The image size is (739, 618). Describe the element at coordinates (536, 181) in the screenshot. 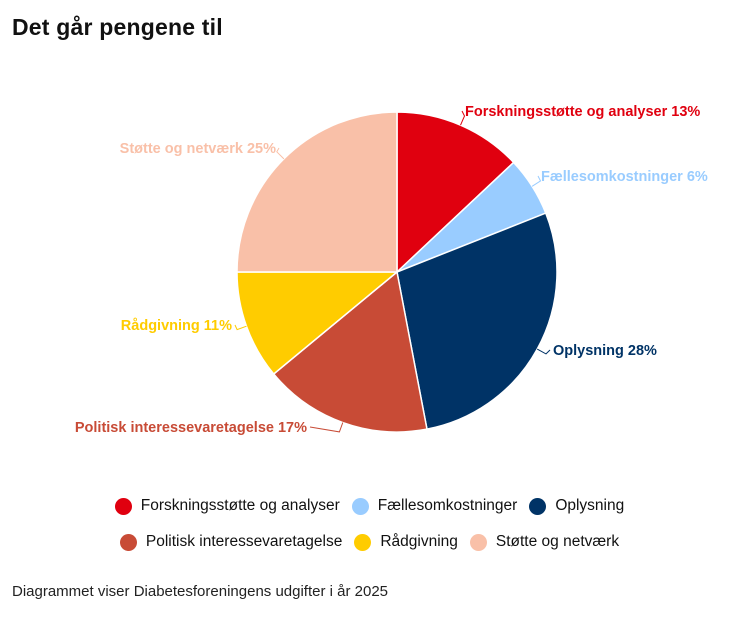

I see `leader-line-f-llesomkostninger` at that location.